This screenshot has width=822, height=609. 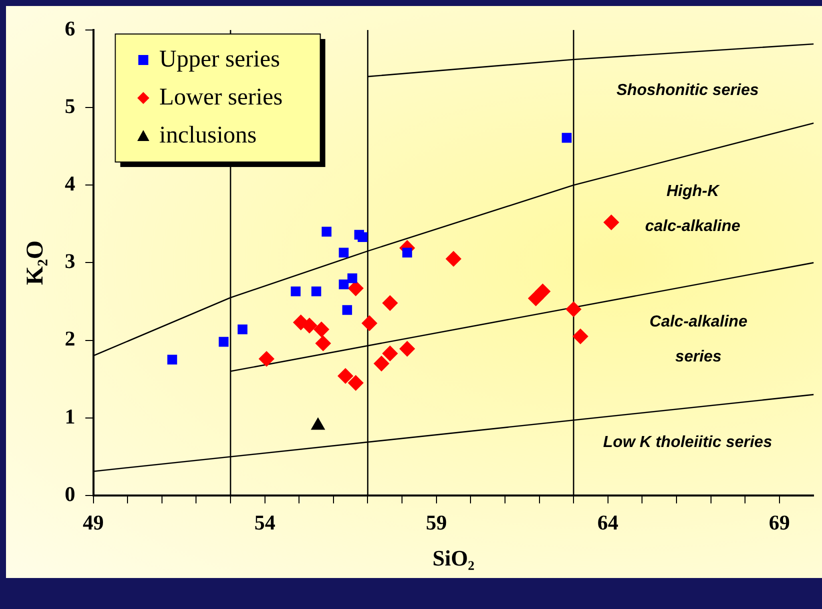 I want to click on y-tick-label: 5, so click(x=70, y=106).